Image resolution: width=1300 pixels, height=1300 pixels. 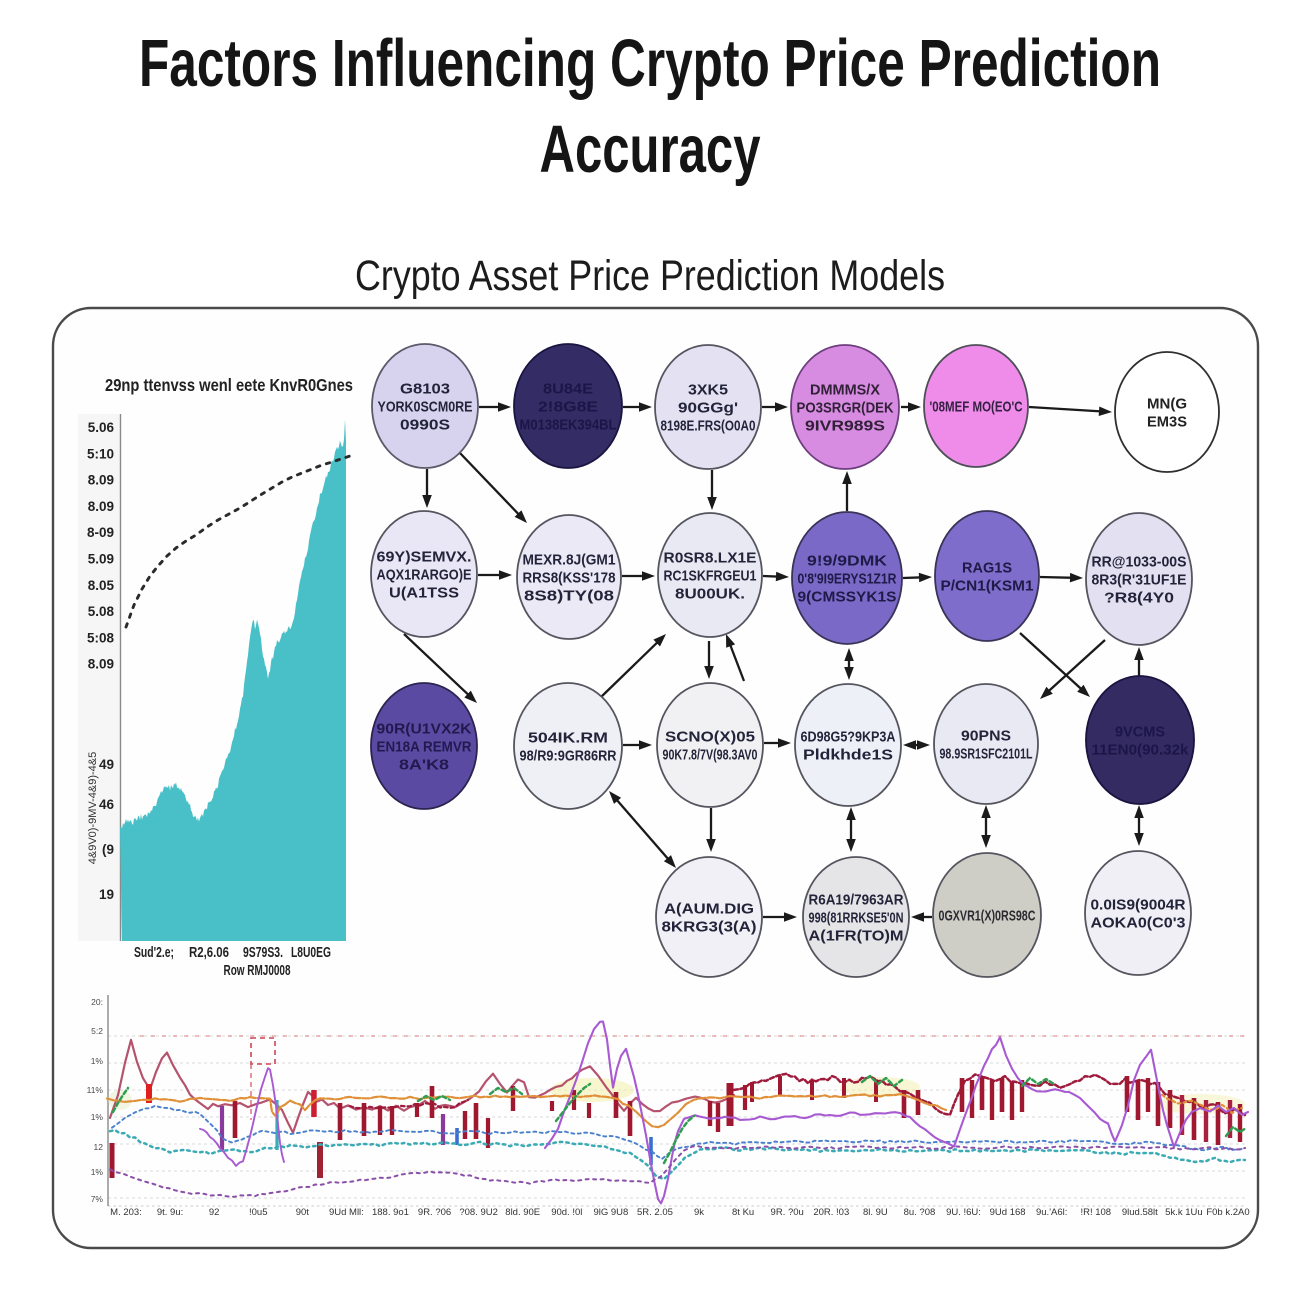 I want to click on svg-text: MN(G, so click(x=1167, y=404).